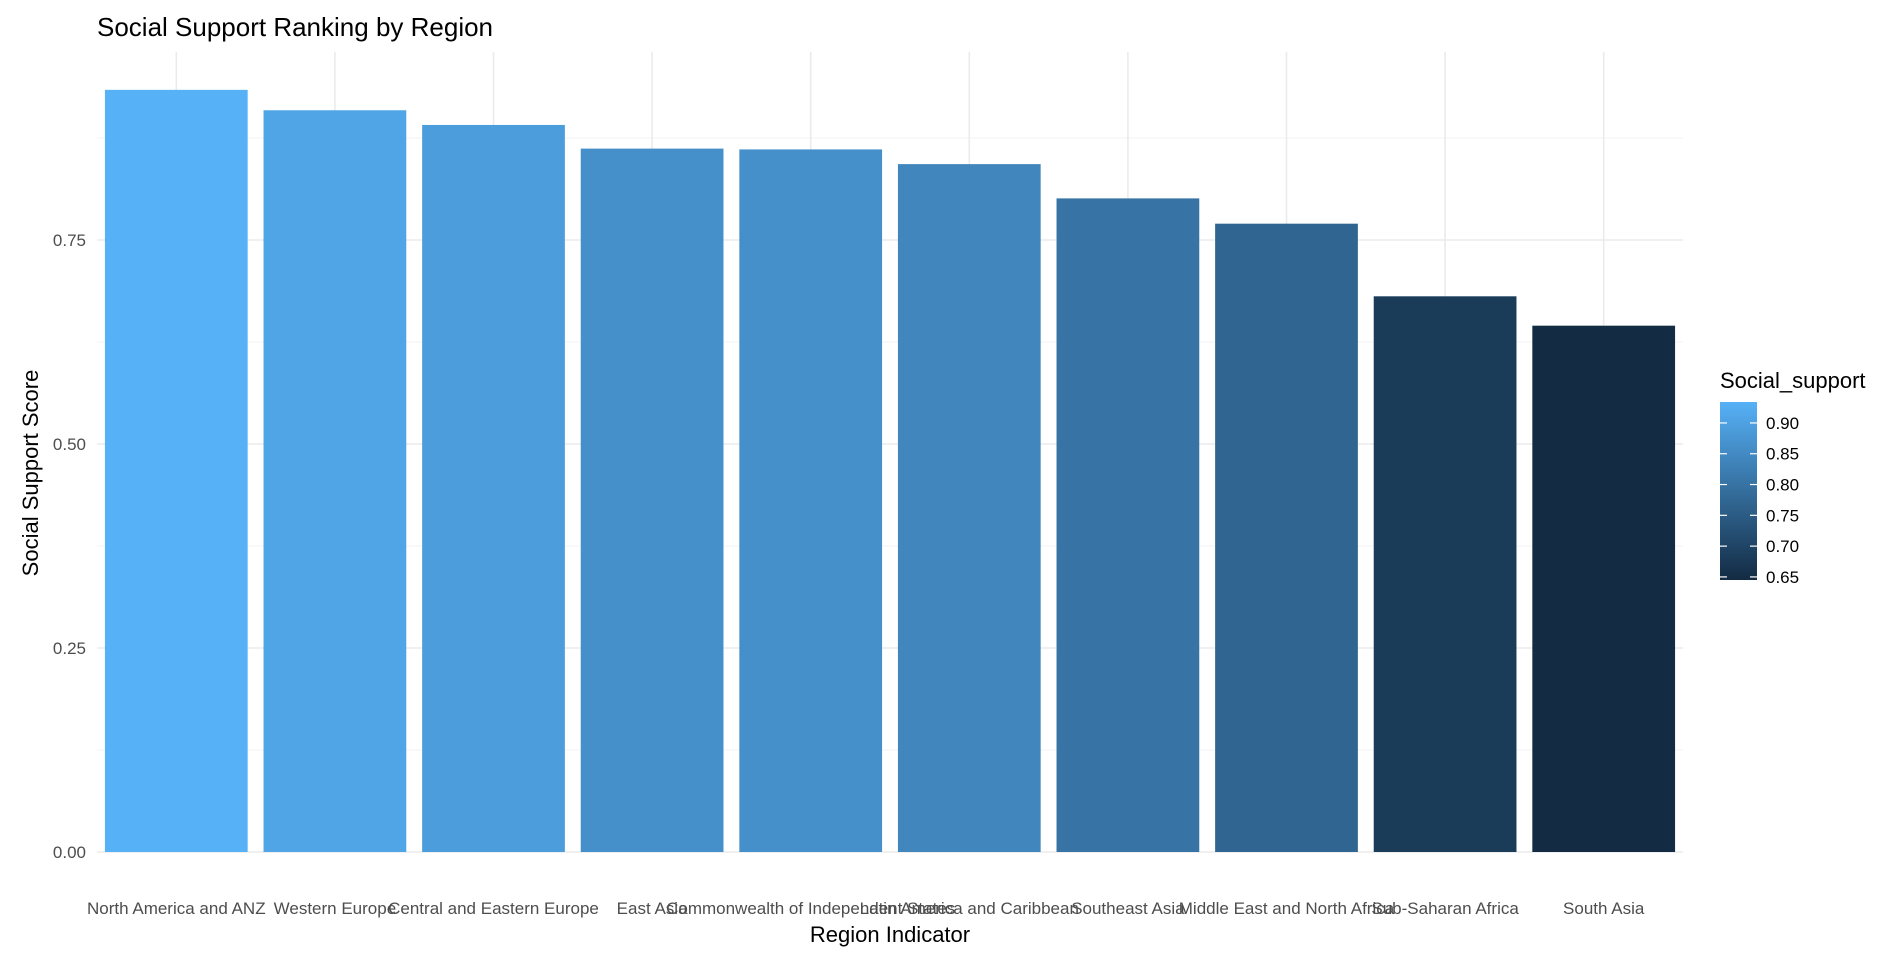  Describe the element at coordinates (1782, 515) in the screenshot. I see `legend-tick-label: 0.75` at that location.